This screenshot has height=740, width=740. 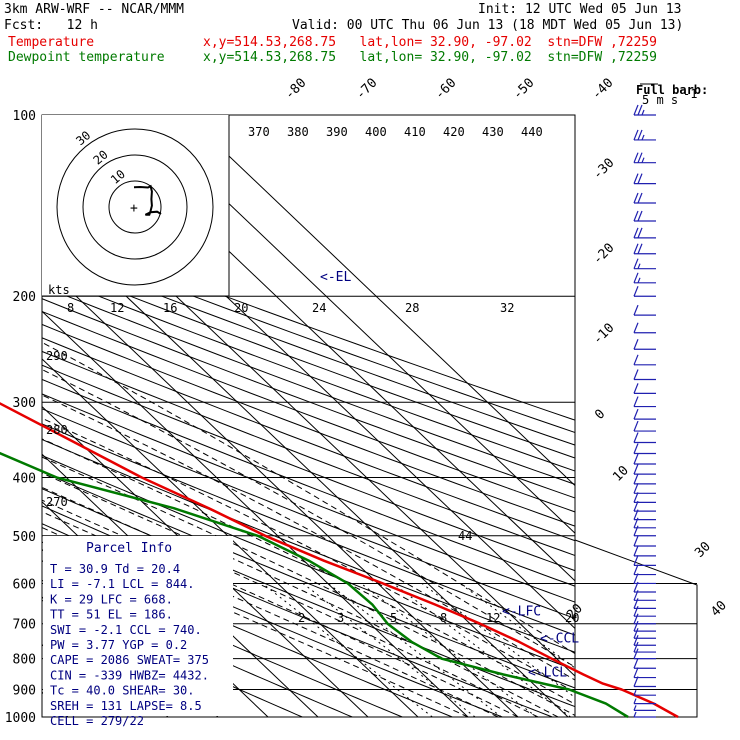 What do you see at coordinates (24, 297) in the screenshot?
I see `pressure-tick-label: 200` at bounding box center [24, 297].